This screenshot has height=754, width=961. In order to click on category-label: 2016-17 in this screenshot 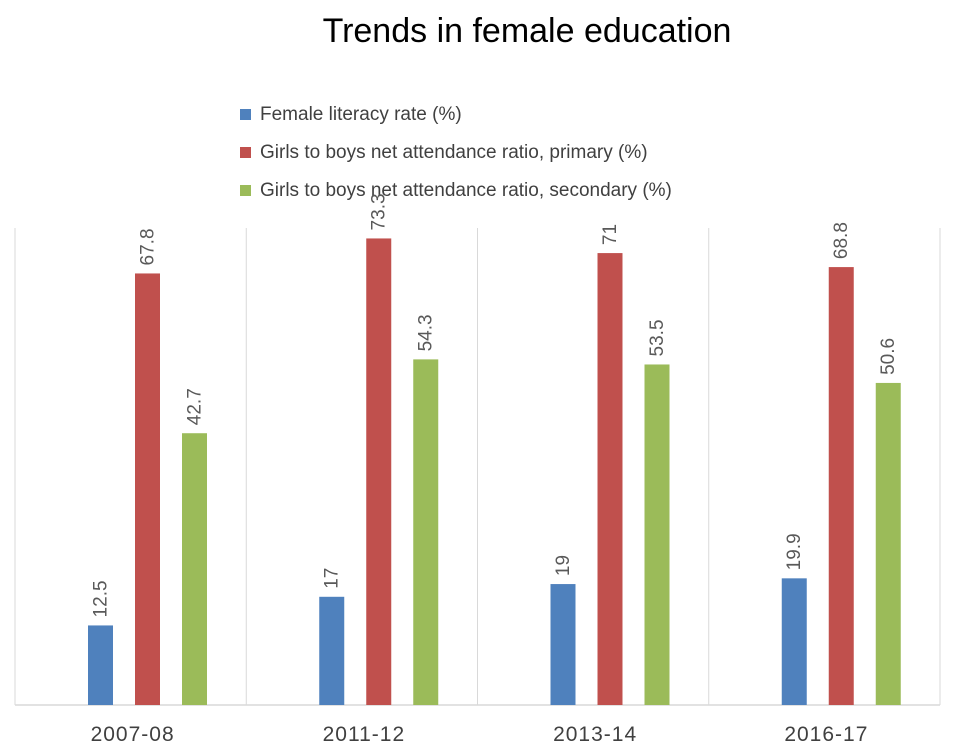, I will do `click(826, 734)`.